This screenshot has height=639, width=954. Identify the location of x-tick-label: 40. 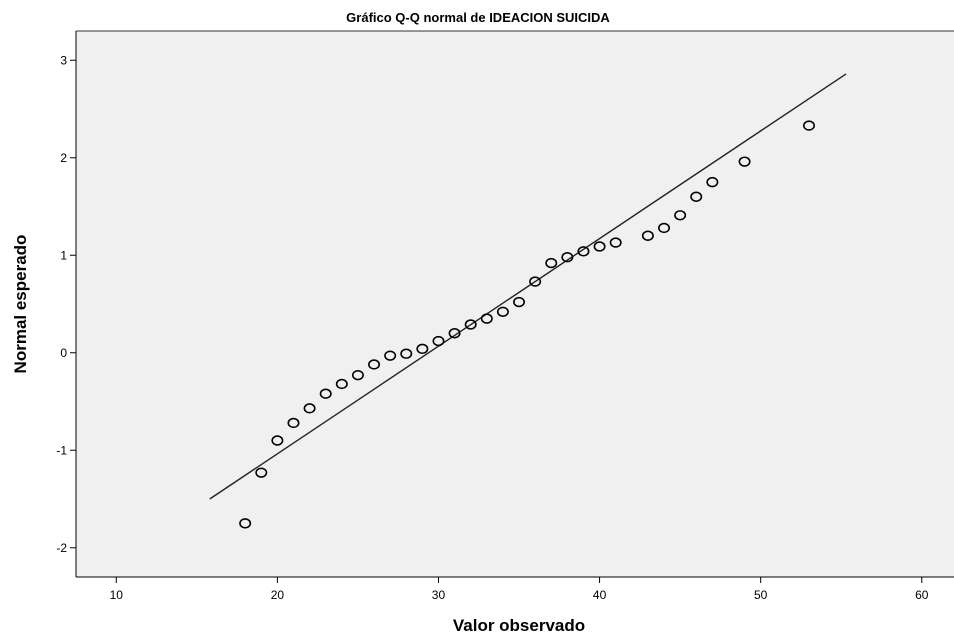
(600, 595).